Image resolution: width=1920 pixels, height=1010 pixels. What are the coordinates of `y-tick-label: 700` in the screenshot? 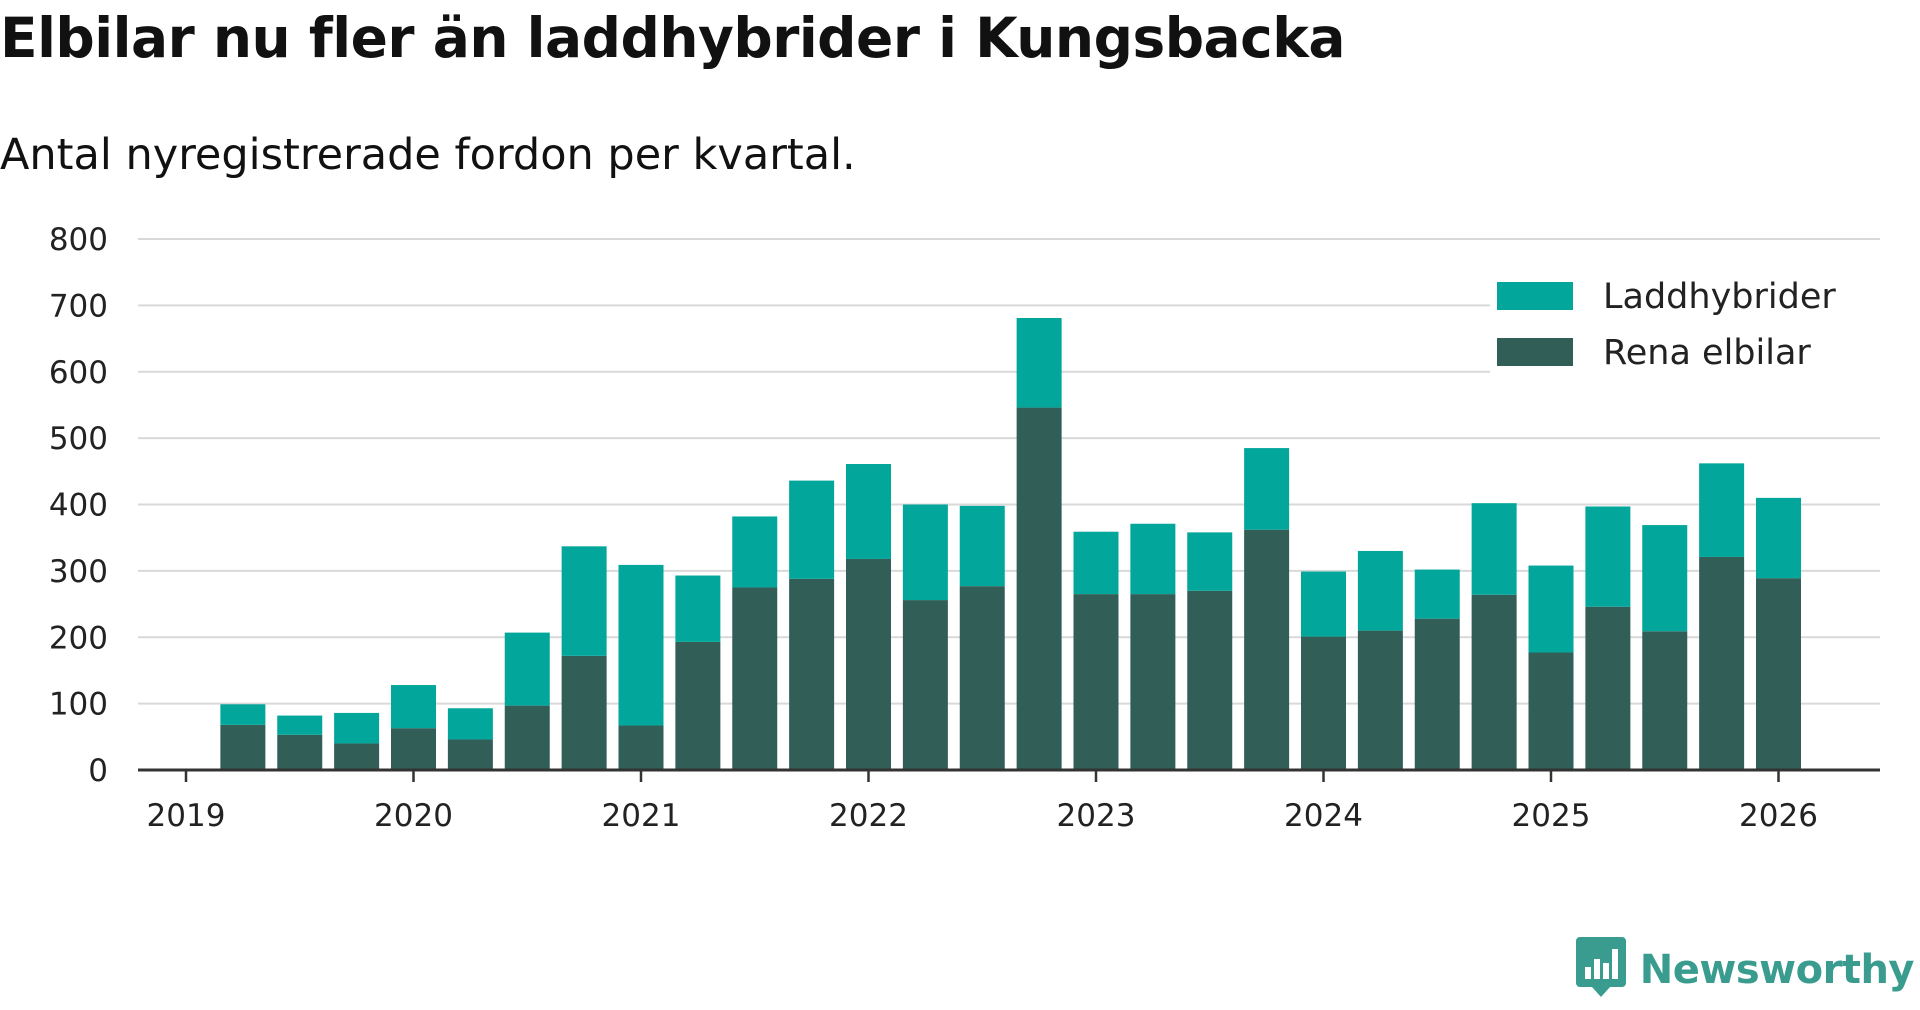 It's located at (78, 306).